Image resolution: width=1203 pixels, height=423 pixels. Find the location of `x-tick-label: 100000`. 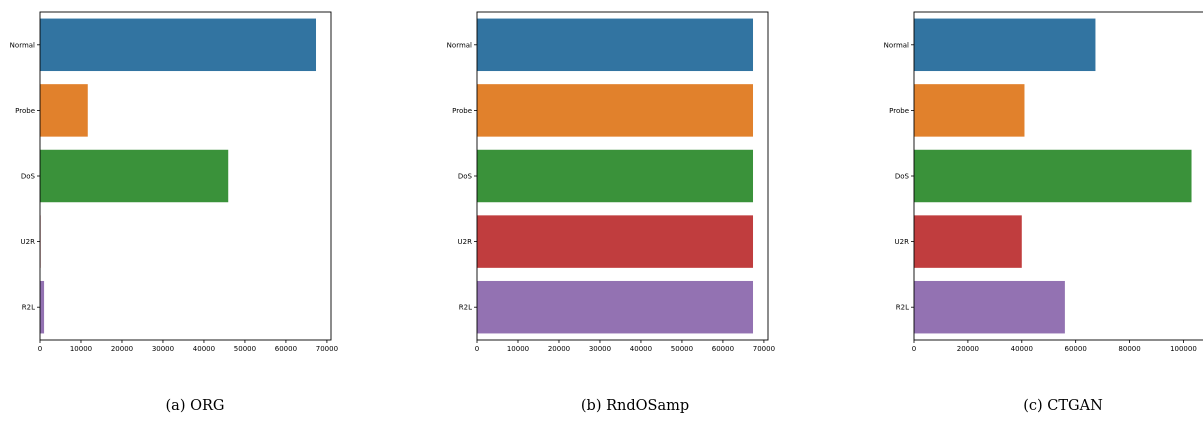

x-tick-label: 100000 is located at coordinates (1183, 349).